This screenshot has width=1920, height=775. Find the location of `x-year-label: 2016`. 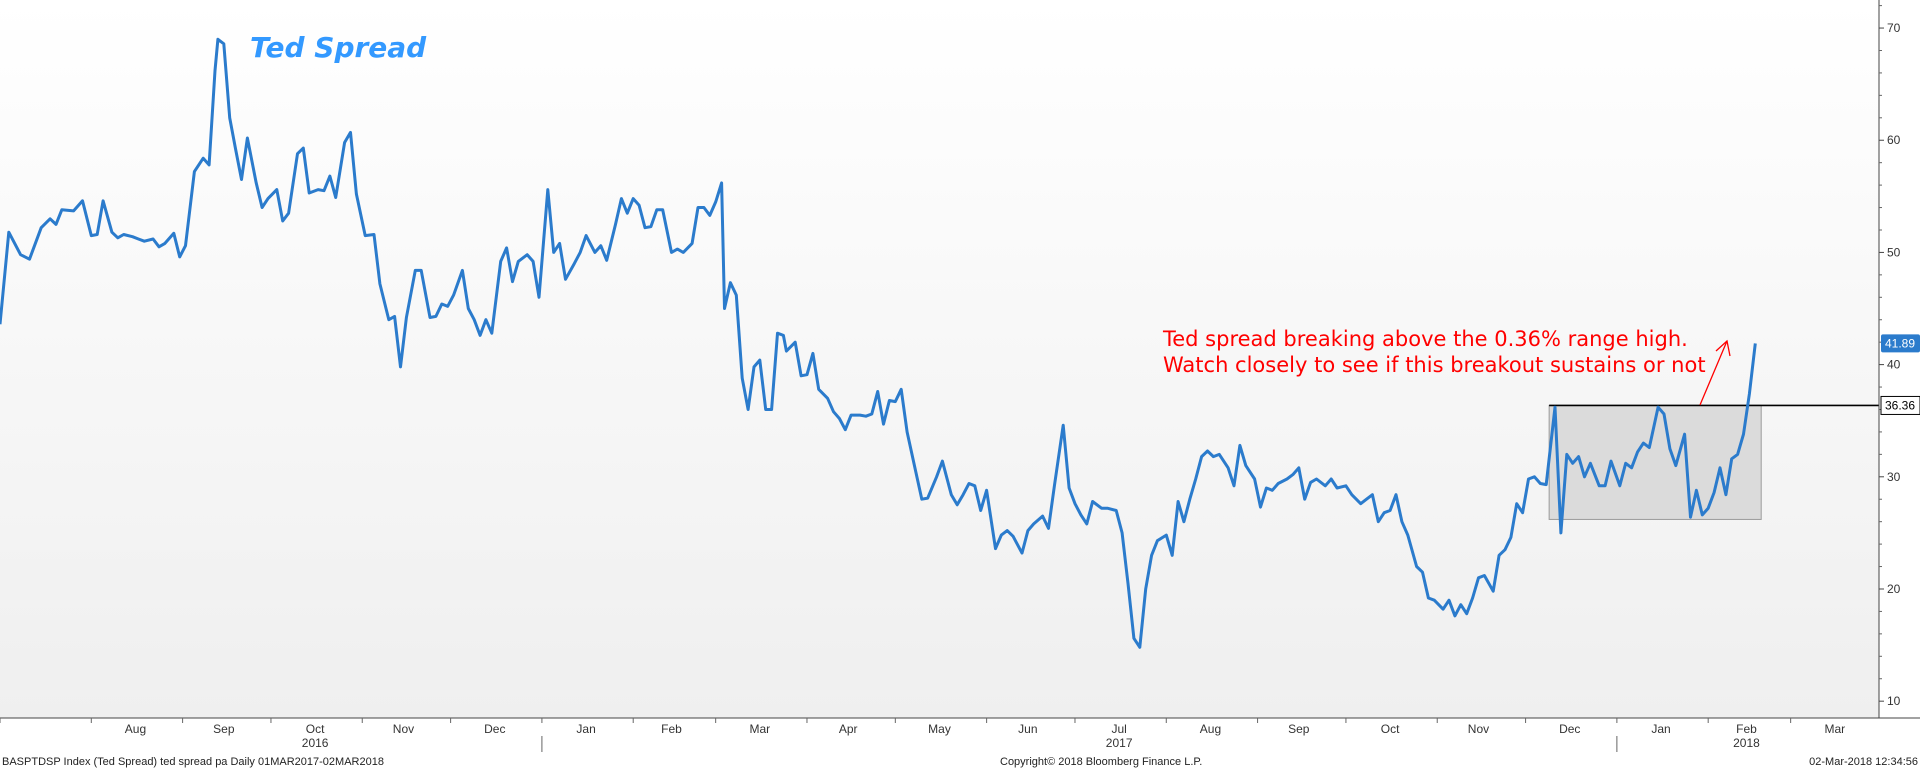

x-year-label: 2016 is located at coordinates (315, 743).